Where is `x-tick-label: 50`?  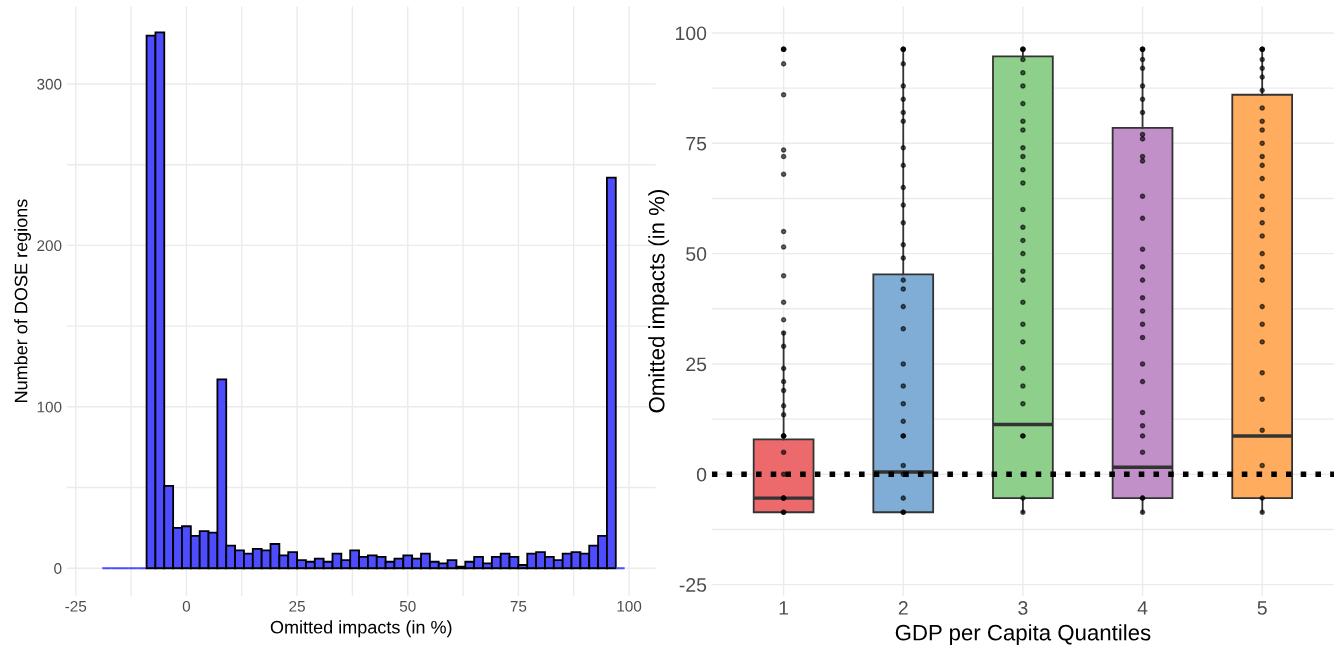
x-tick-label: 50 is located at coordinates (407, 606).